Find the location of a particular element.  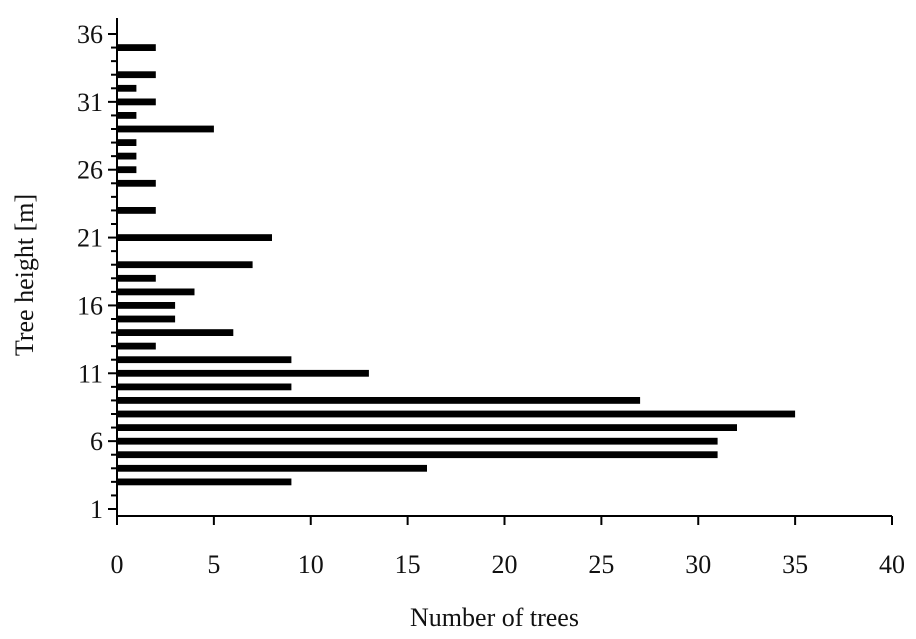

y-tick-label: 36 is located at coordinates (90, 34).